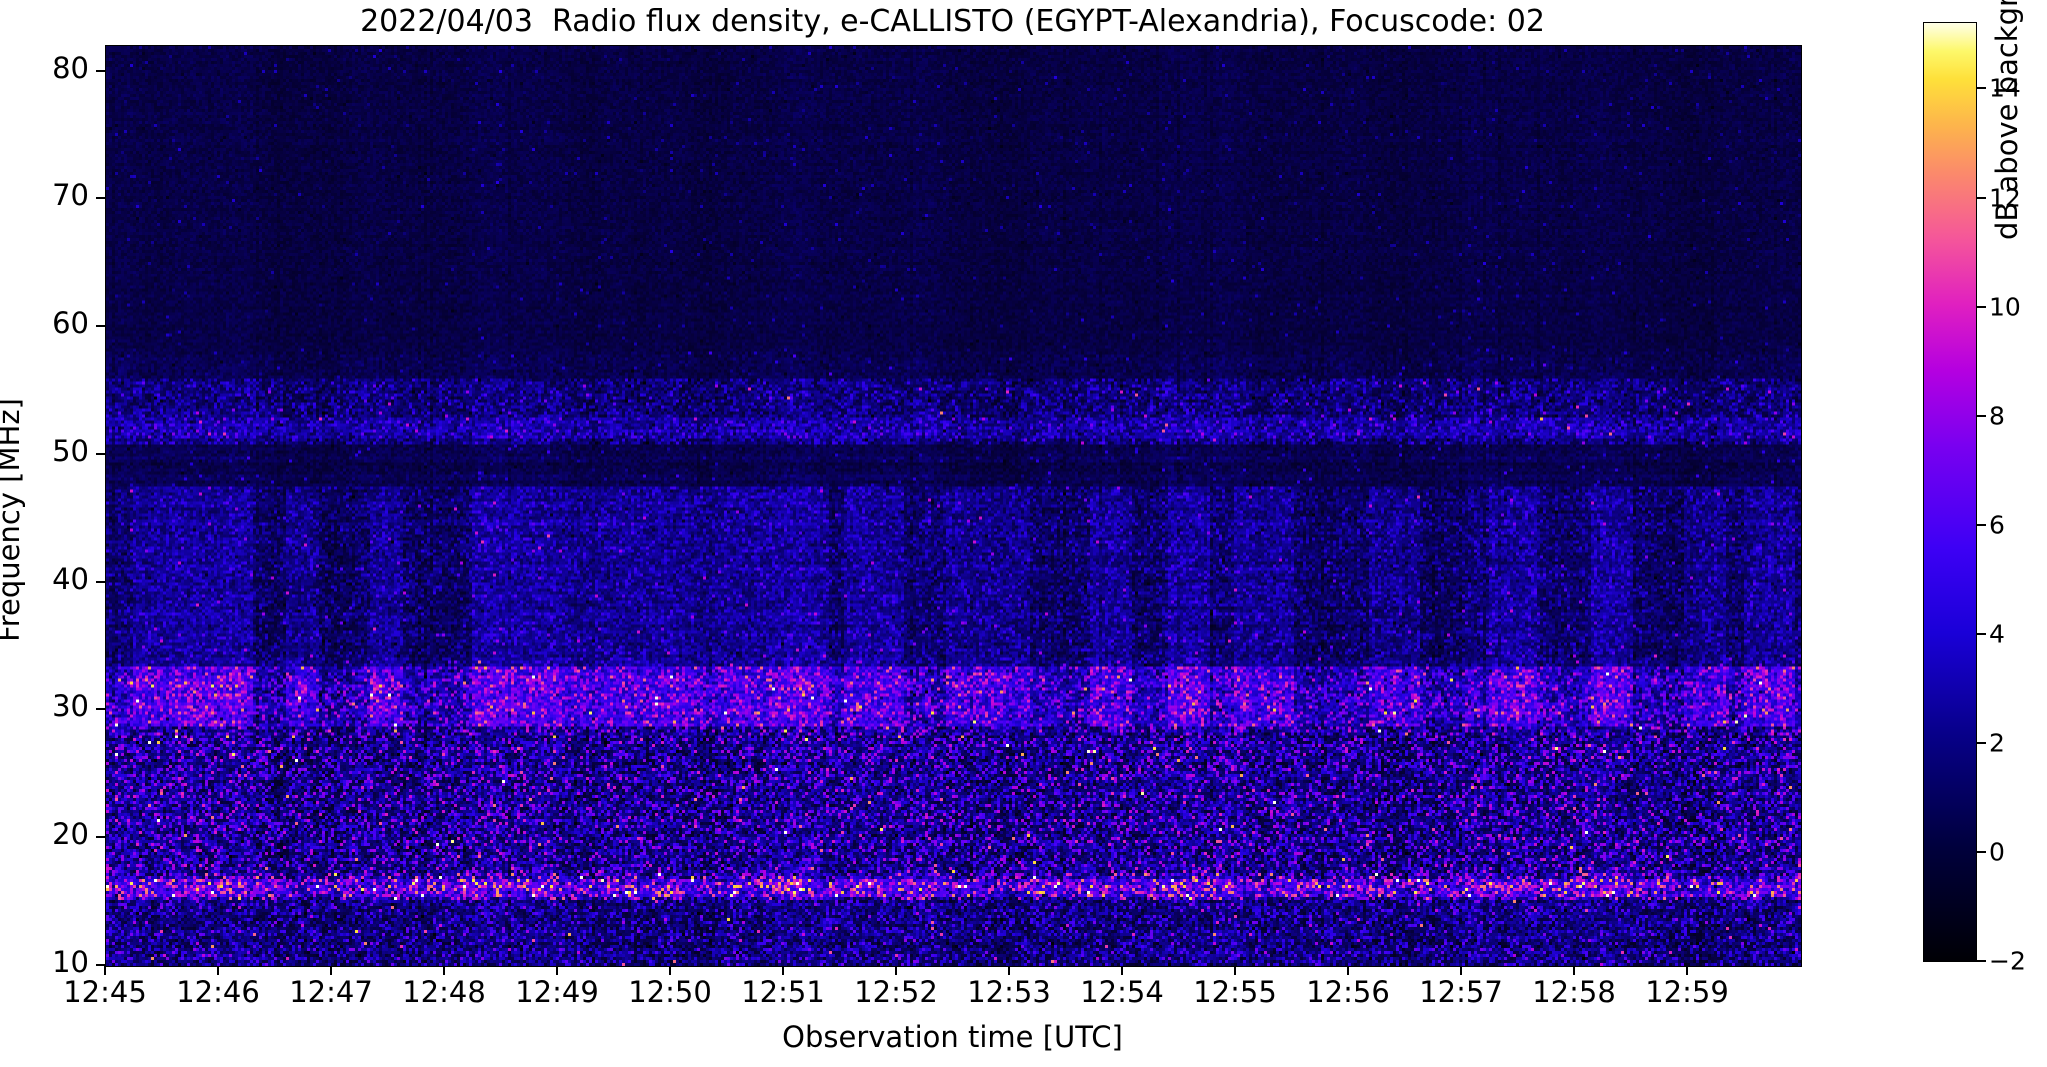 The width and height of the screenshot is (2047, 1067). I want to click on x-tick-label: 12:55, so click(1235, 992).